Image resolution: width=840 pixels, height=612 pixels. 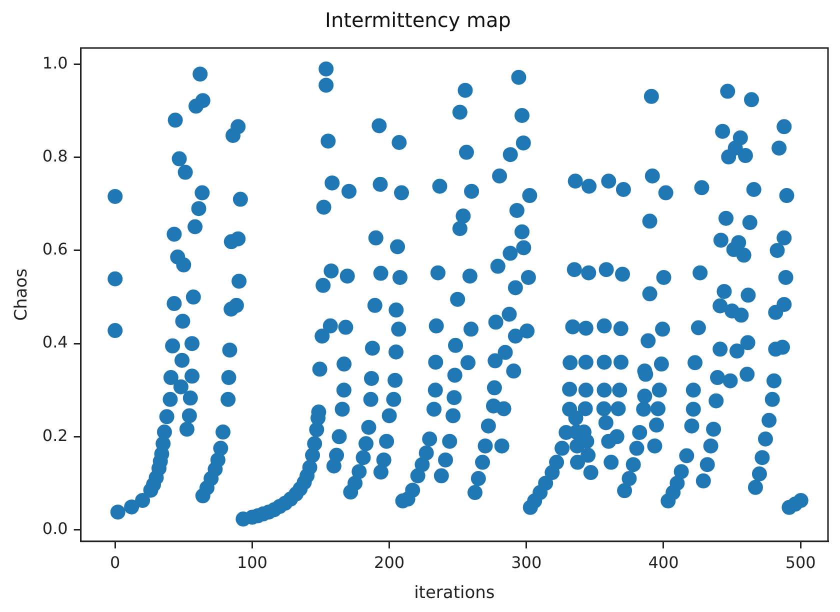 I want to click on y-tick-label: 0.8, so click(x=55, y=156).